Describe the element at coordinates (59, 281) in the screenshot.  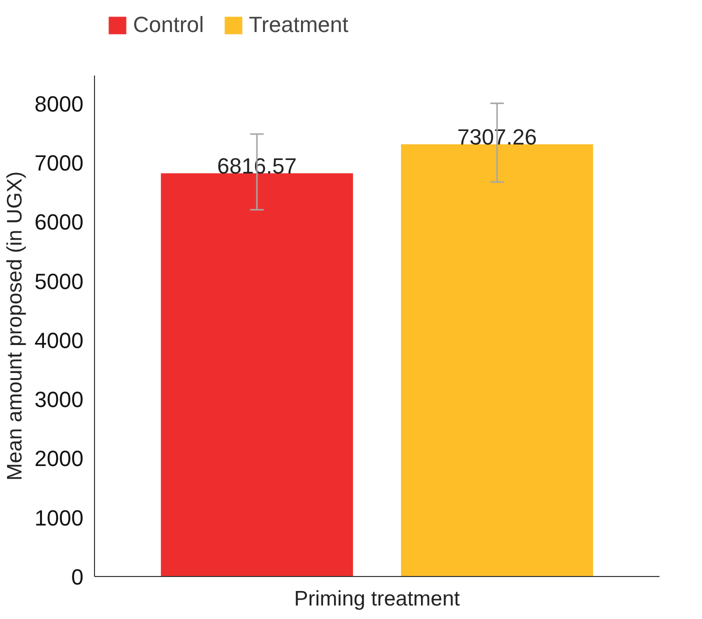
I see `y-tick-label: 5000` at that location.